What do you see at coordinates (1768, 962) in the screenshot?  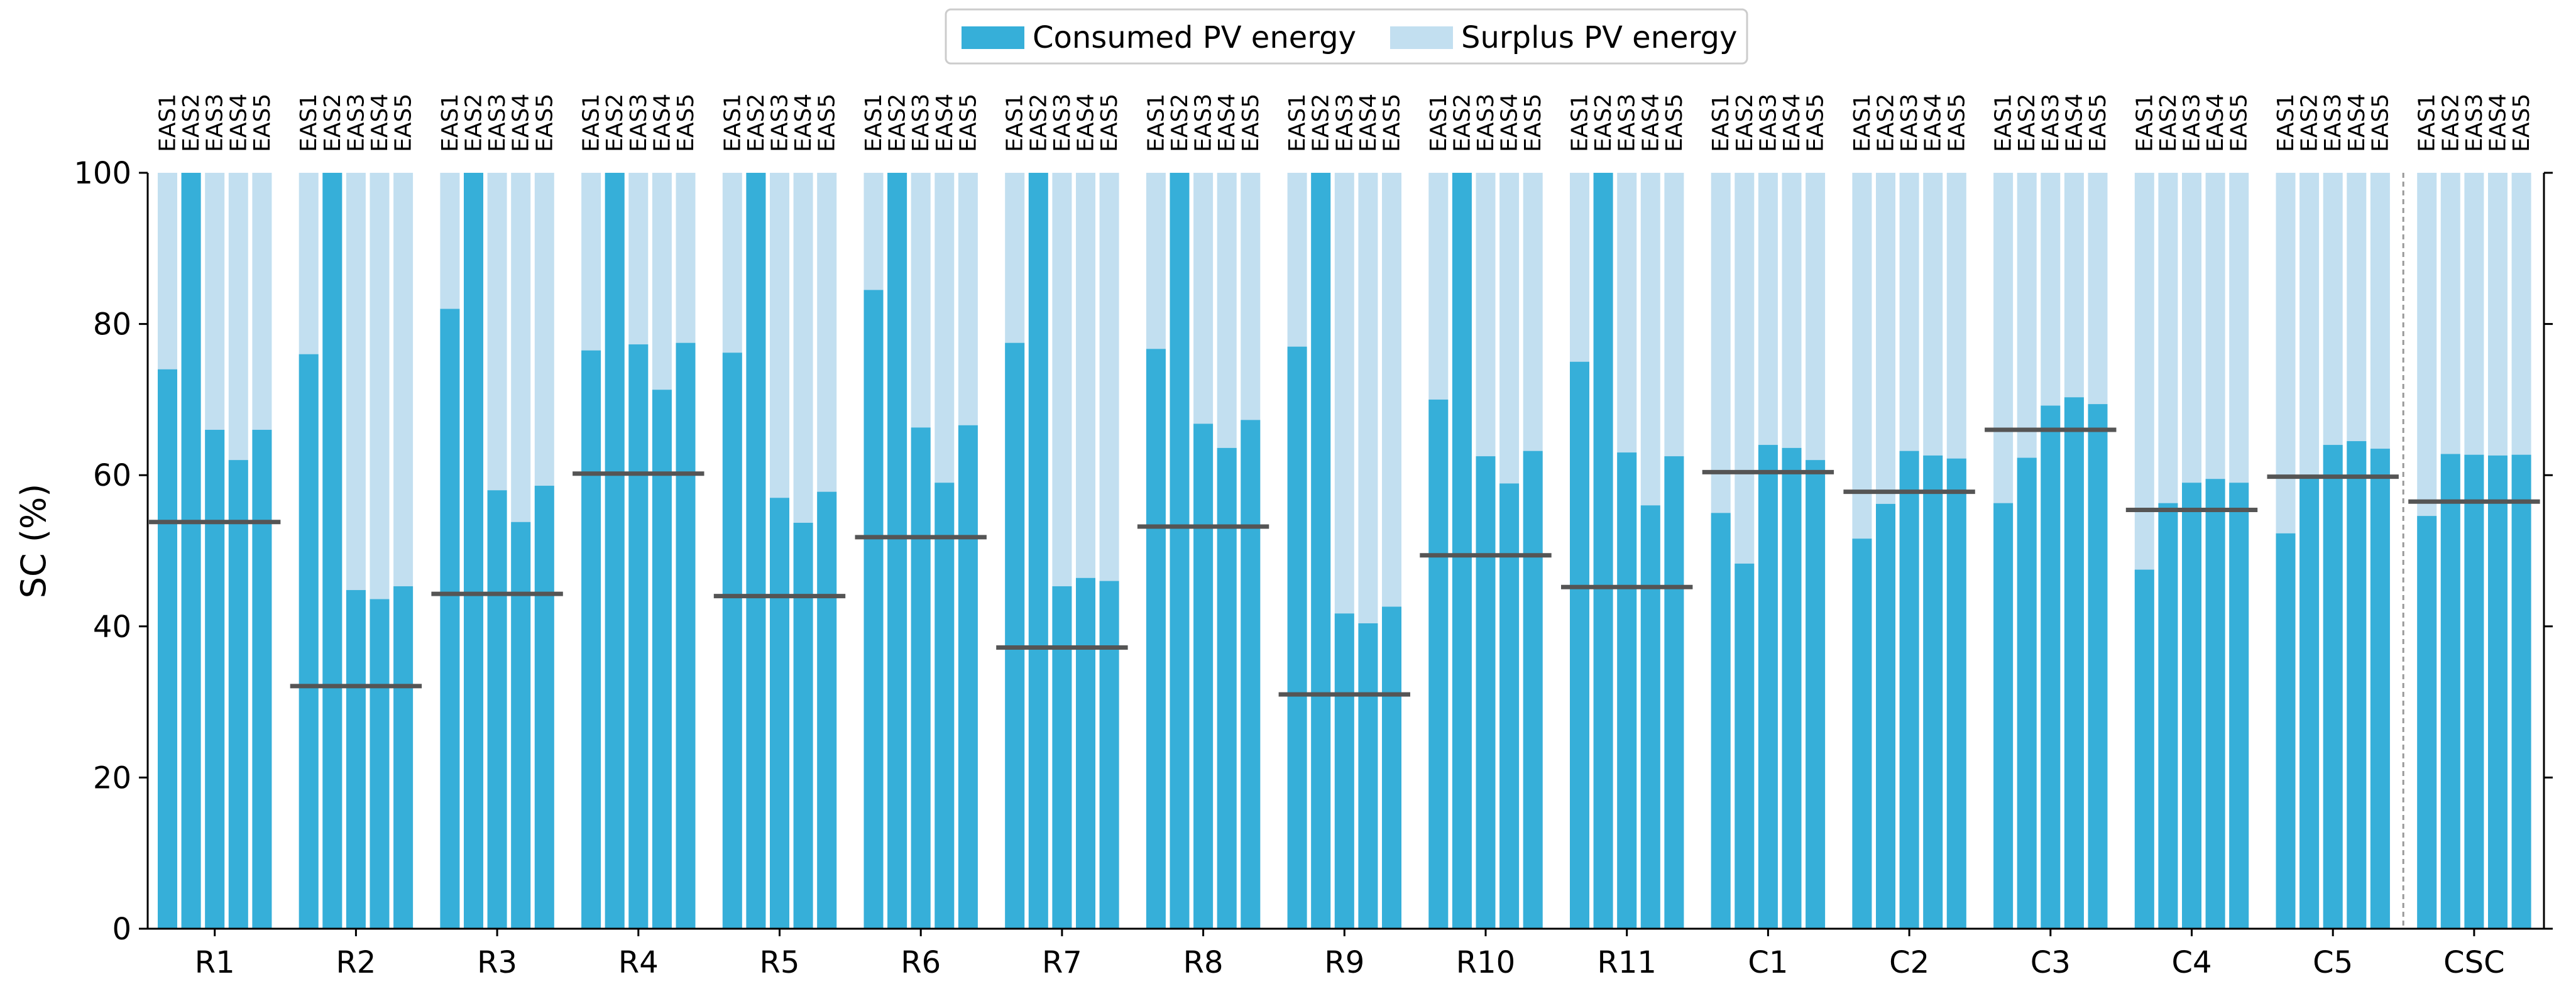 I see `group-label: C1` at bounding box center [1768, 962].